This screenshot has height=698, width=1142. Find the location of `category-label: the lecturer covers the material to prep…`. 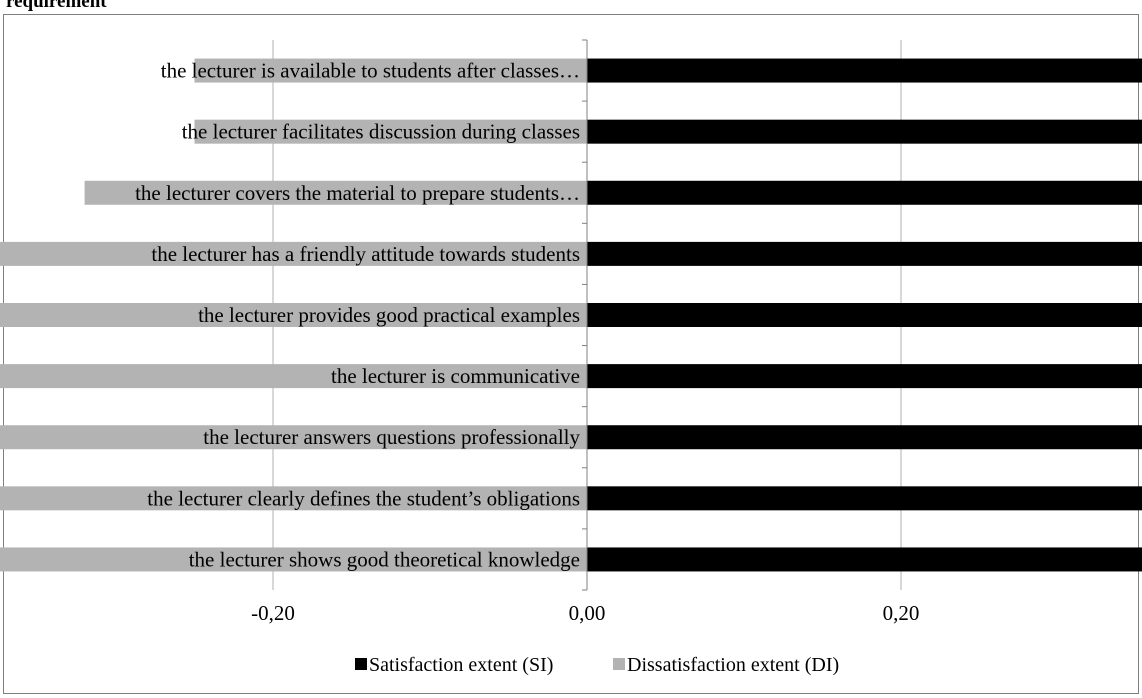

category-label: the lecturer covers the material to prep… is located at coordinates (357, 193).